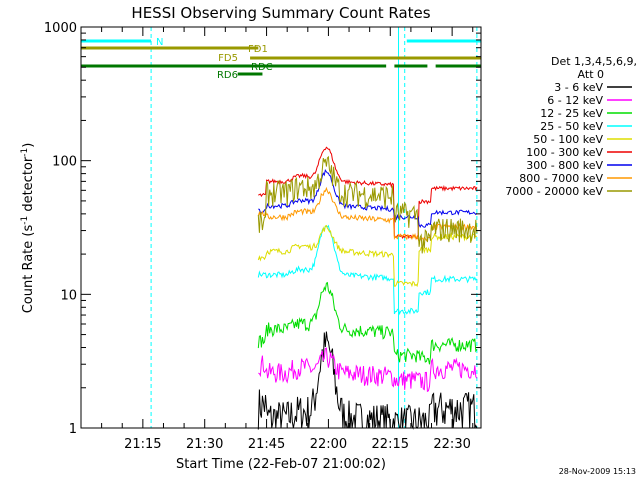  What do you see at coordinates (390, 444) in the screenshot?
I see `x-tick-label-4: 22:15` at bounding box center [390, 444].